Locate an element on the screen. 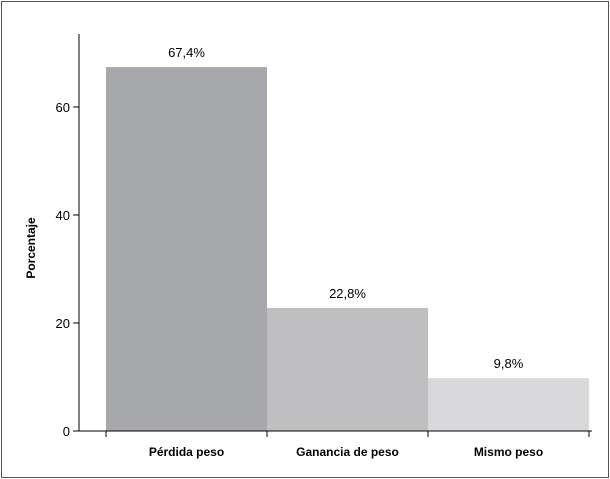  y-axis-label: Porcentaje is located at coordinates (31, 248).